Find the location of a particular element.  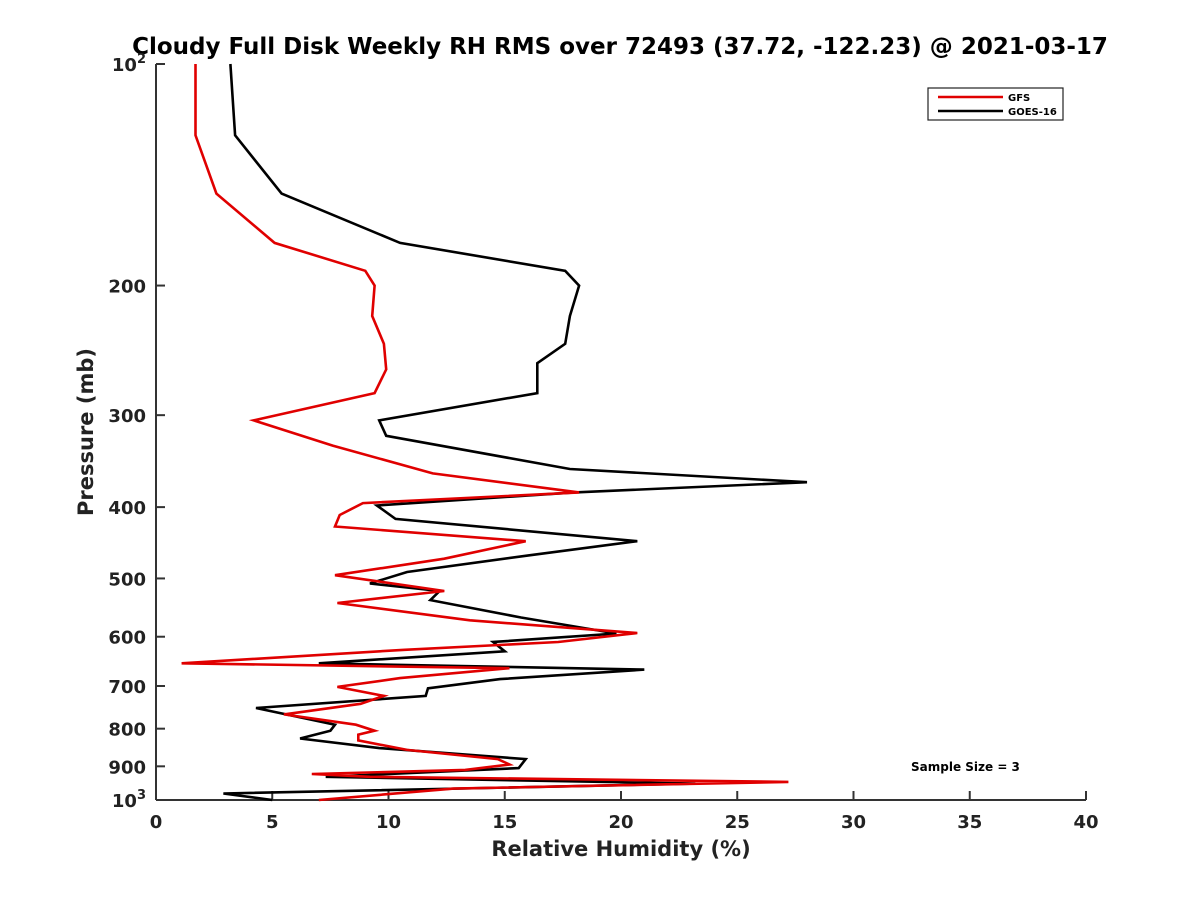

legend-label: GOES-16 is located at coordinates (1032, 112).